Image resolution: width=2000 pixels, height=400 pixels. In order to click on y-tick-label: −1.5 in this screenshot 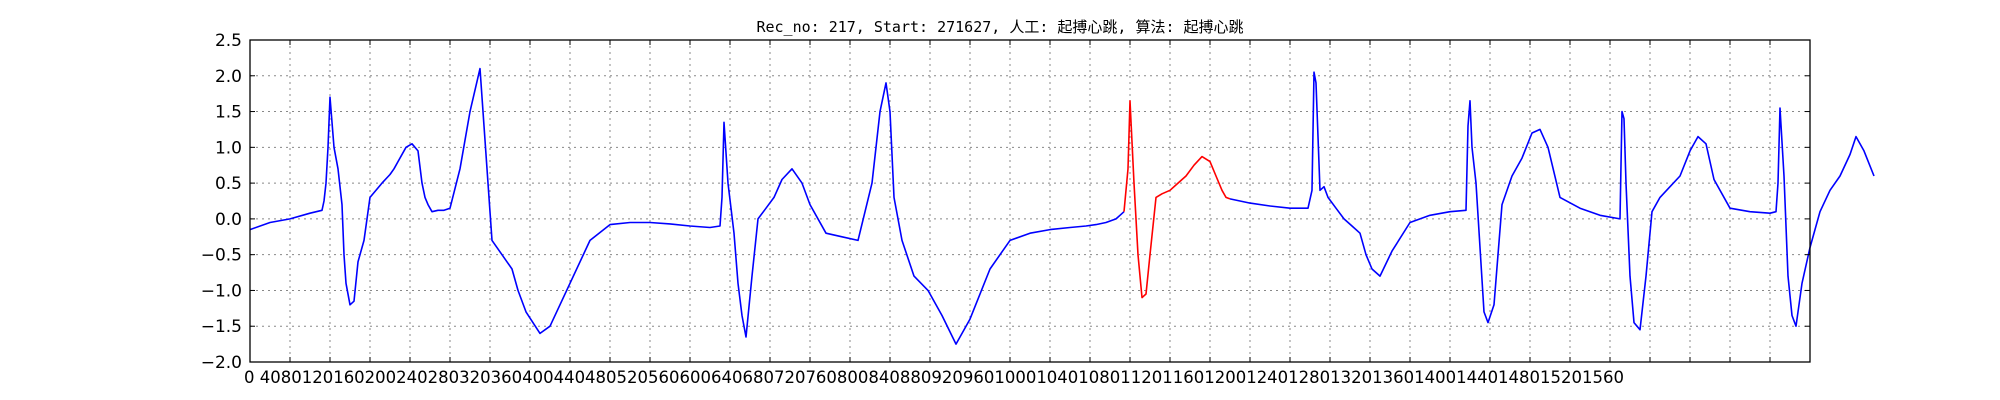, I will do `click(221, 327)`.